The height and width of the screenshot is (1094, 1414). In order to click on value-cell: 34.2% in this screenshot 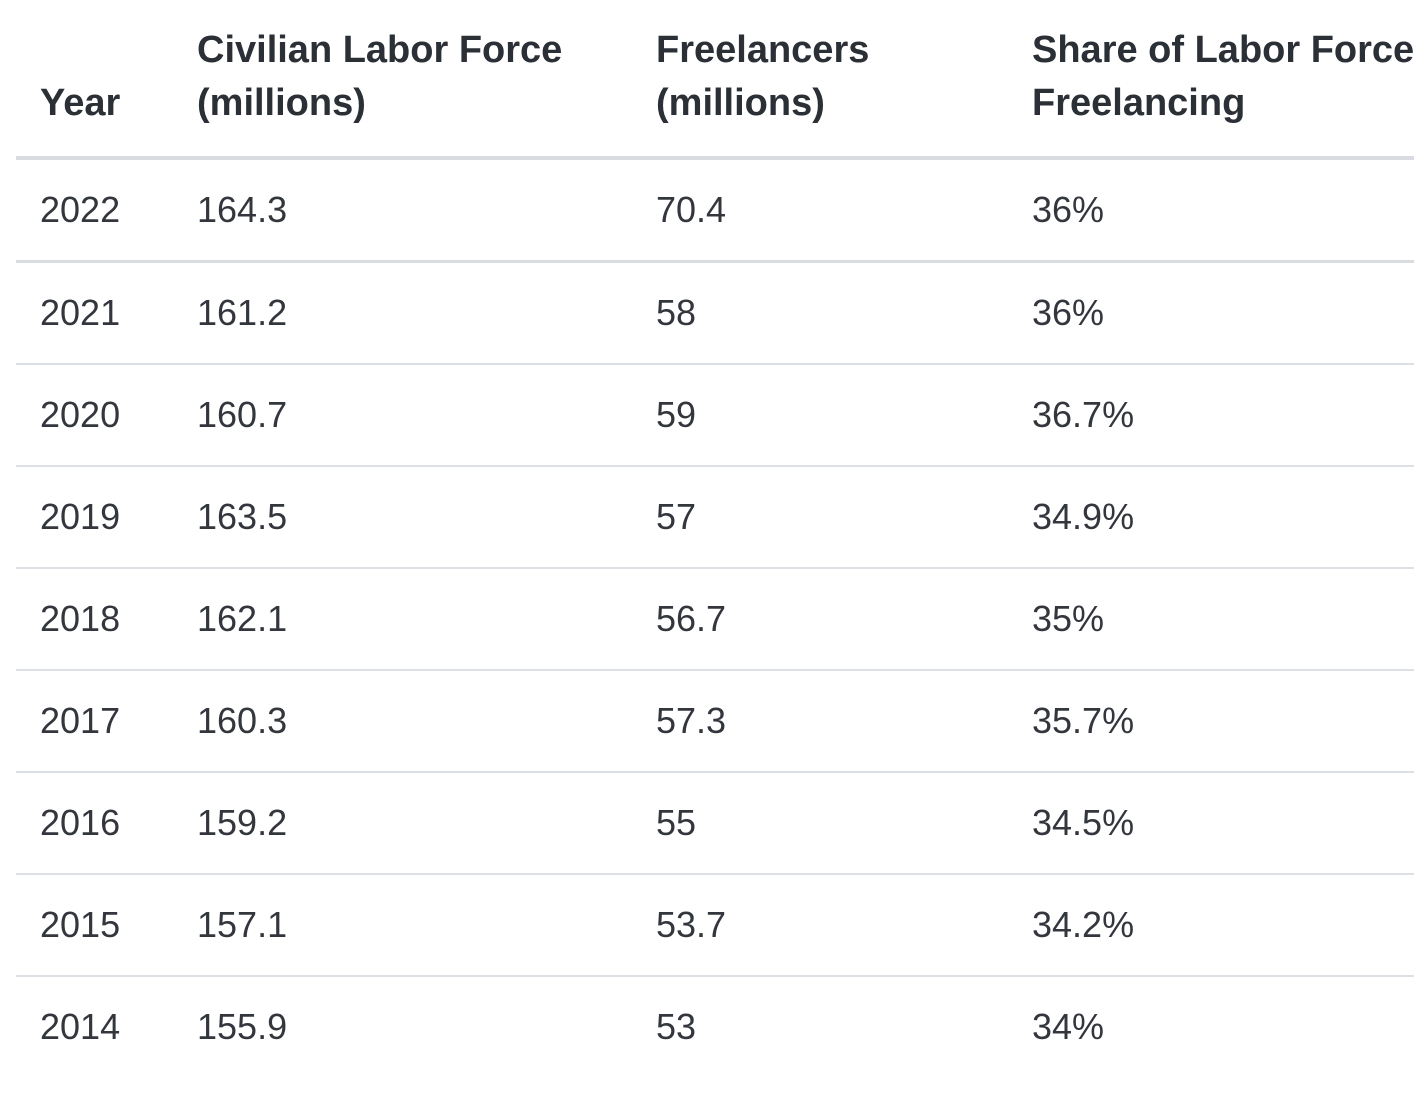, I will do `click(1223, 925)`.